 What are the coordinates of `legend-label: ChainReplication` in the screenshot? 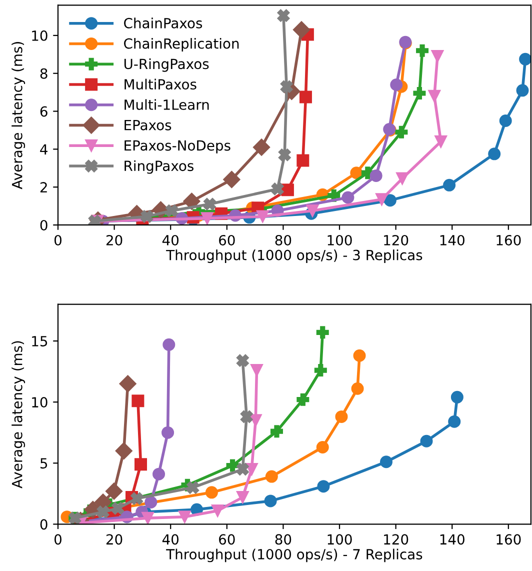 It's located at (181, 45).